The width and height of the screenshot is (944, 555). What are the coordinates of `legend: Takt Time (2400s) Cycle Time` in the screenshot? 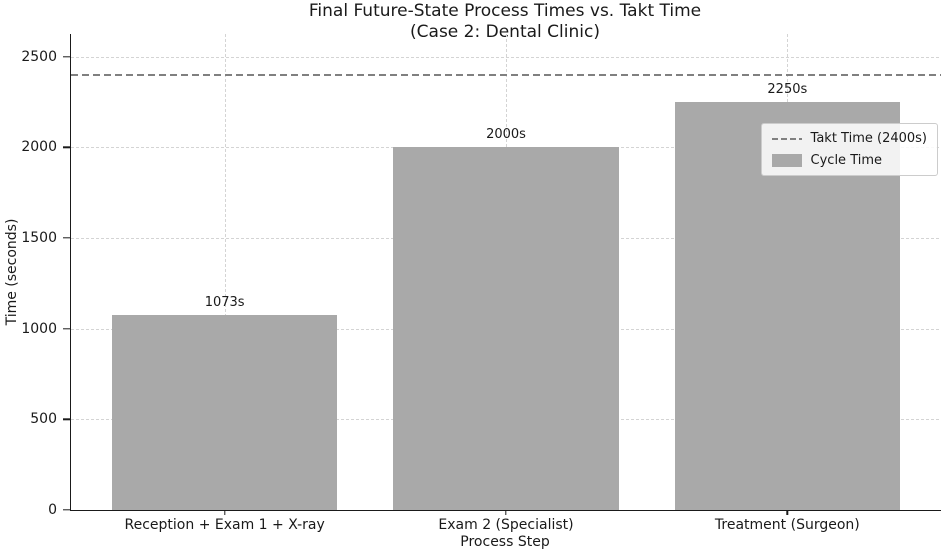 It's located at (849, 149).